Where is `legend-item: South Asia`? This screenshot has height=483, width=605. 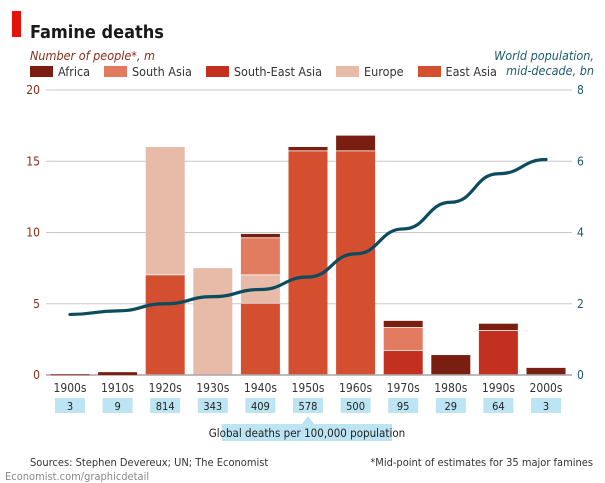 legend-item: South Asia is located at coordinates (148, 71).